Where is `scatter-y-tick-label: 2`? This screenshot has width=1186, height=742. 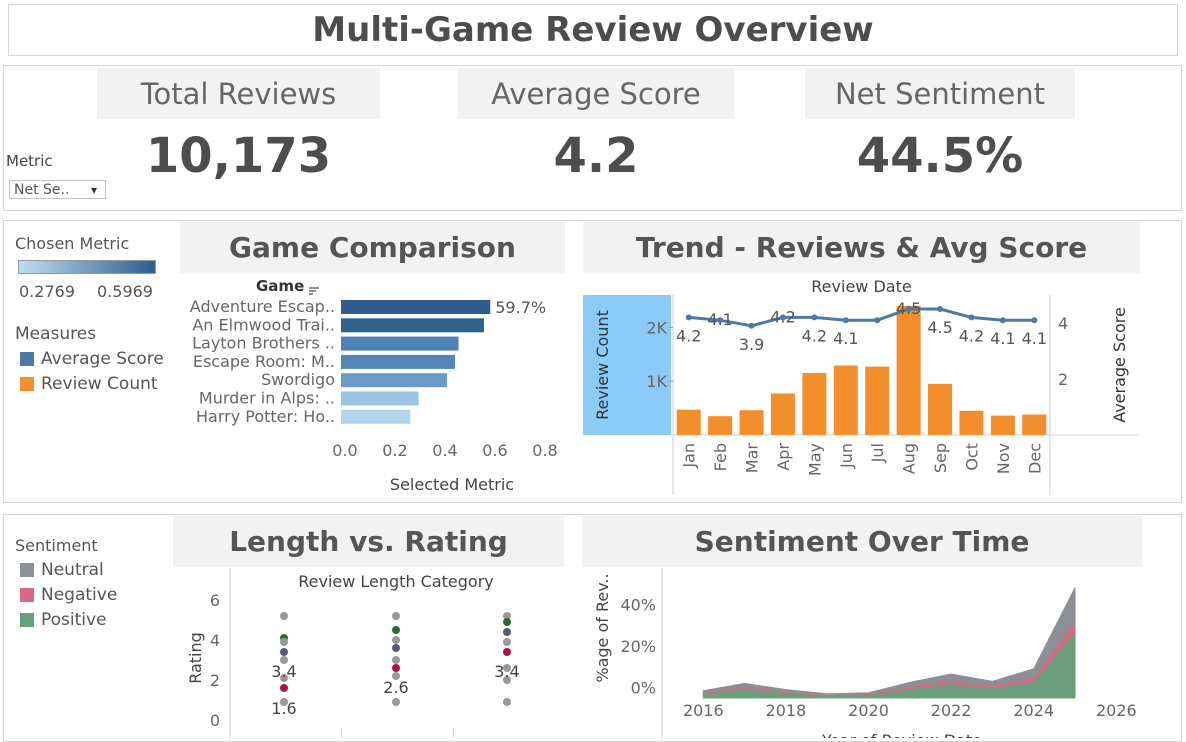 scatter-y-tick-label: 2 is located at coordinates (215, 680).